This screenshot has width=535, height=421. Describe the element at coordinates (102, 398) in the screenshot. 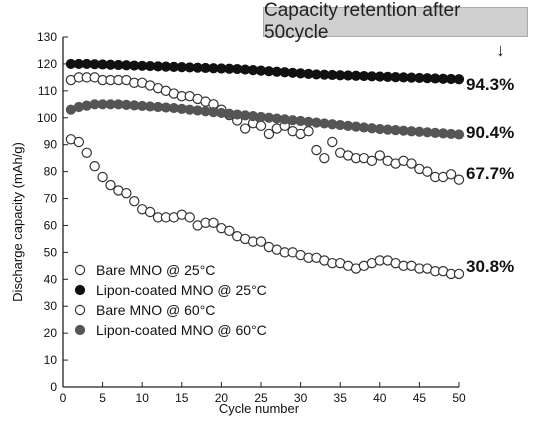

I see `x-tick-label: 5` at that location.